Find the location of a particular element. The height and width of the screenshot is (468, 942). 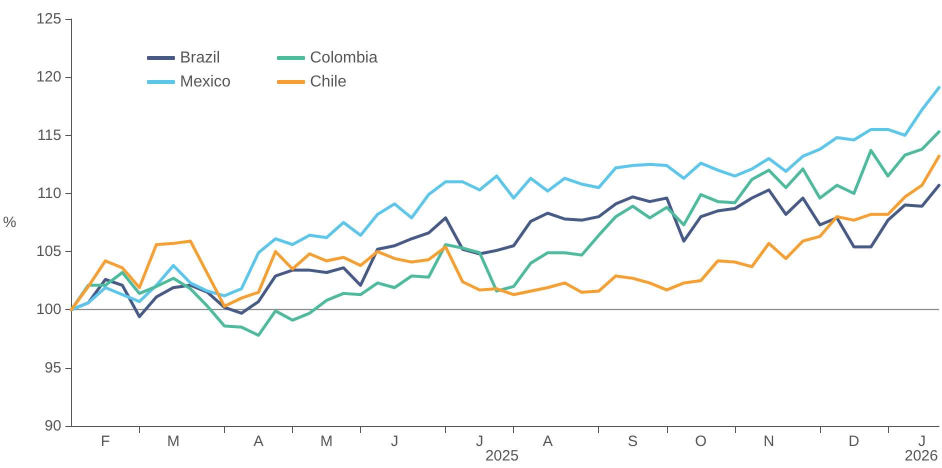

legend-label: Mexico is located at coordinates (205, 82).